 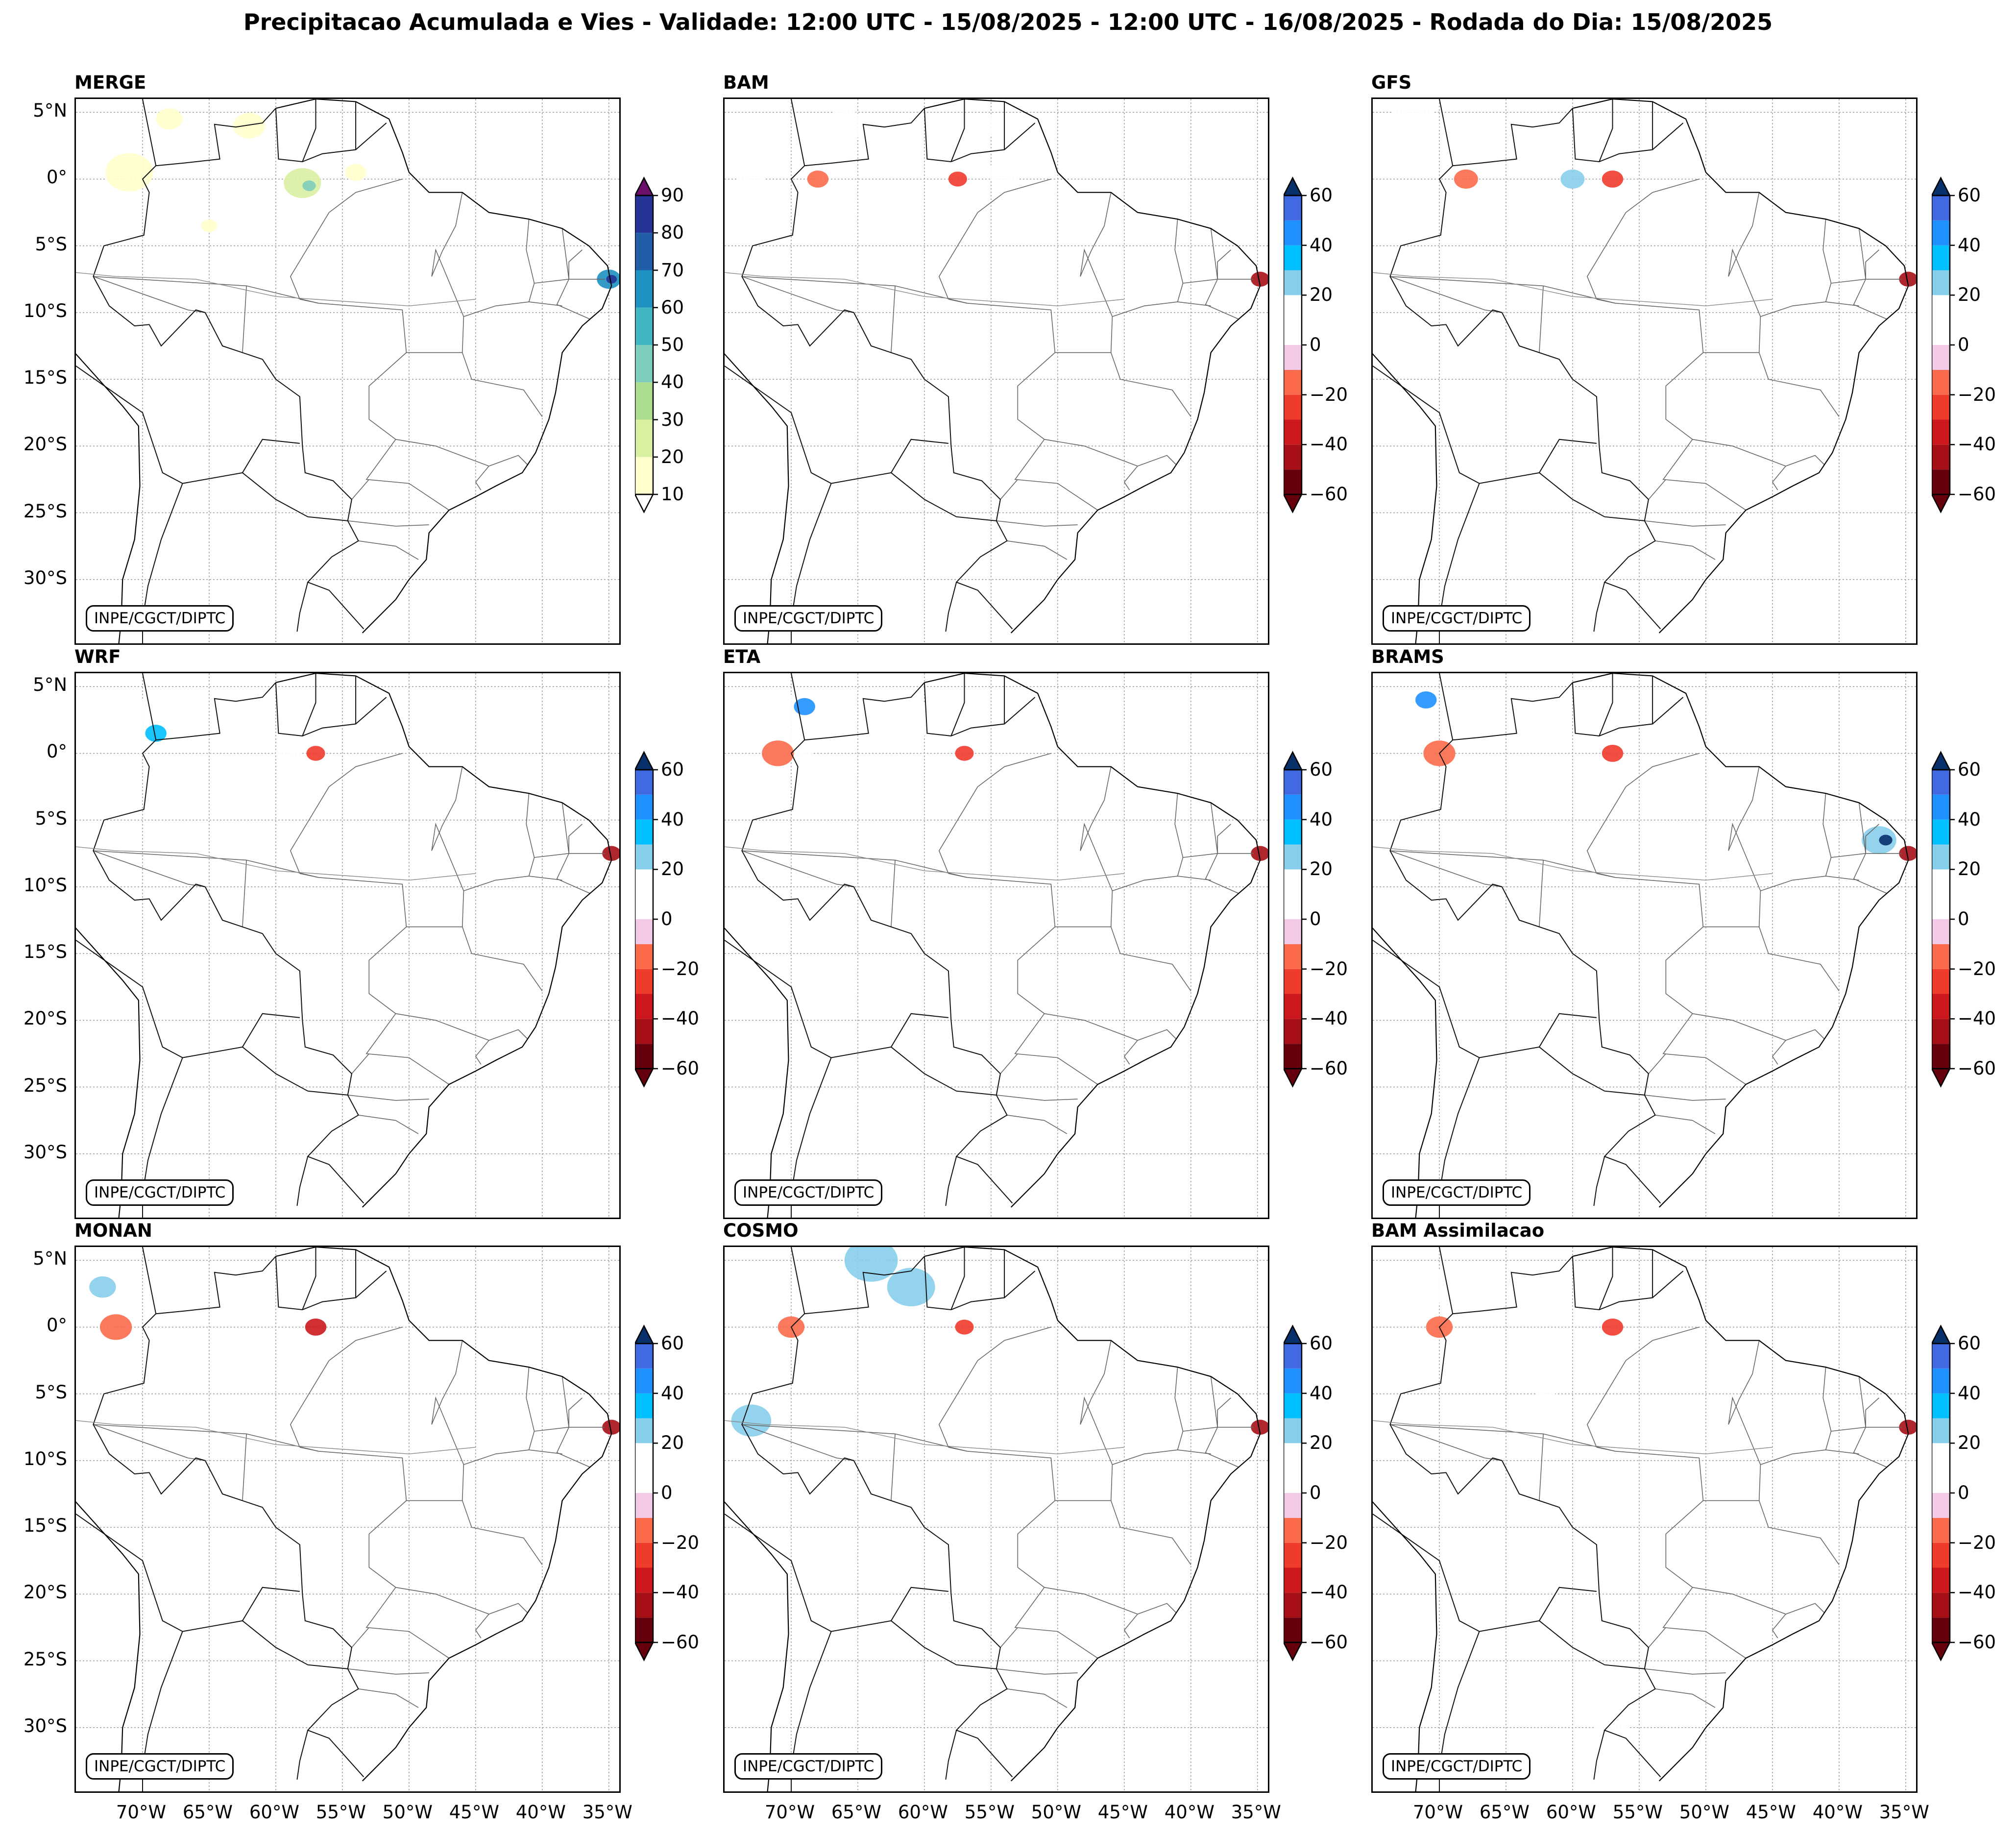 What do you see at coordinates (207, 1813) in the screenshot?
I see `longitude-label: 65°W` at bounding box center [207, 1813].